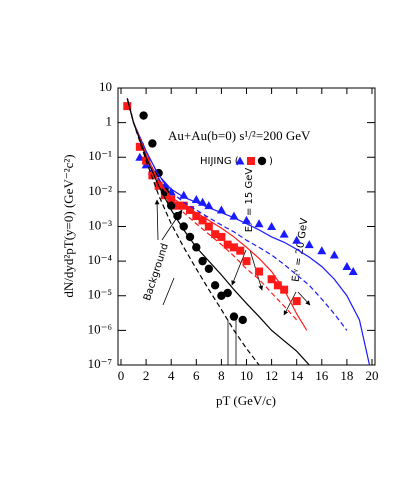 The image size is (415, 485). Describe the element at coordinates (146, 375) in the screenshot. I see `x-tick-label: 2` at that location.